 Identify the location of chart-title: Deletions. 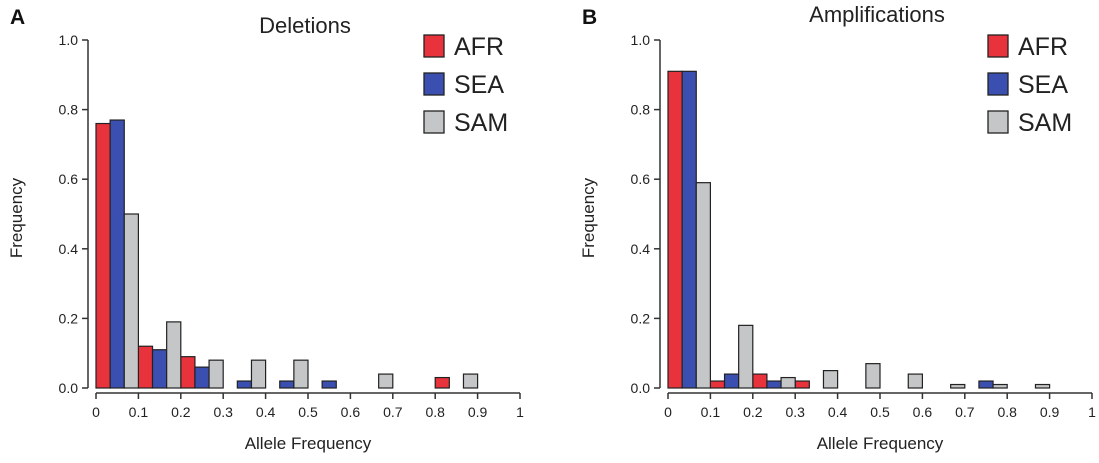
(305, 25).